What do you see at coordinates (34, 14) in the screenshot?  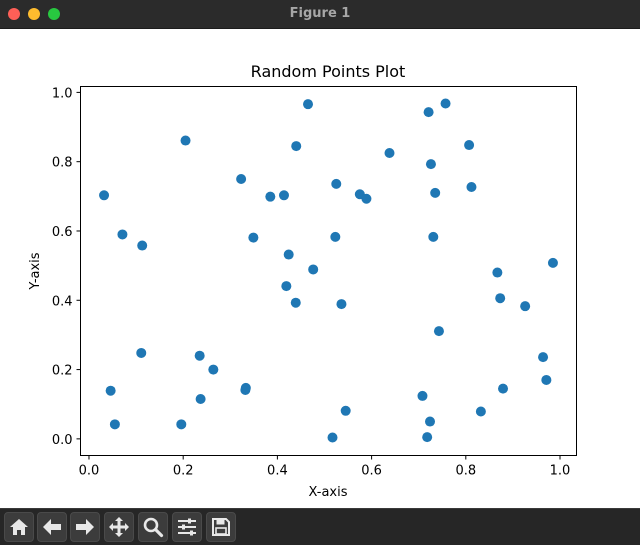 I see `minimize-window-button` at bounding box center [34, 14].